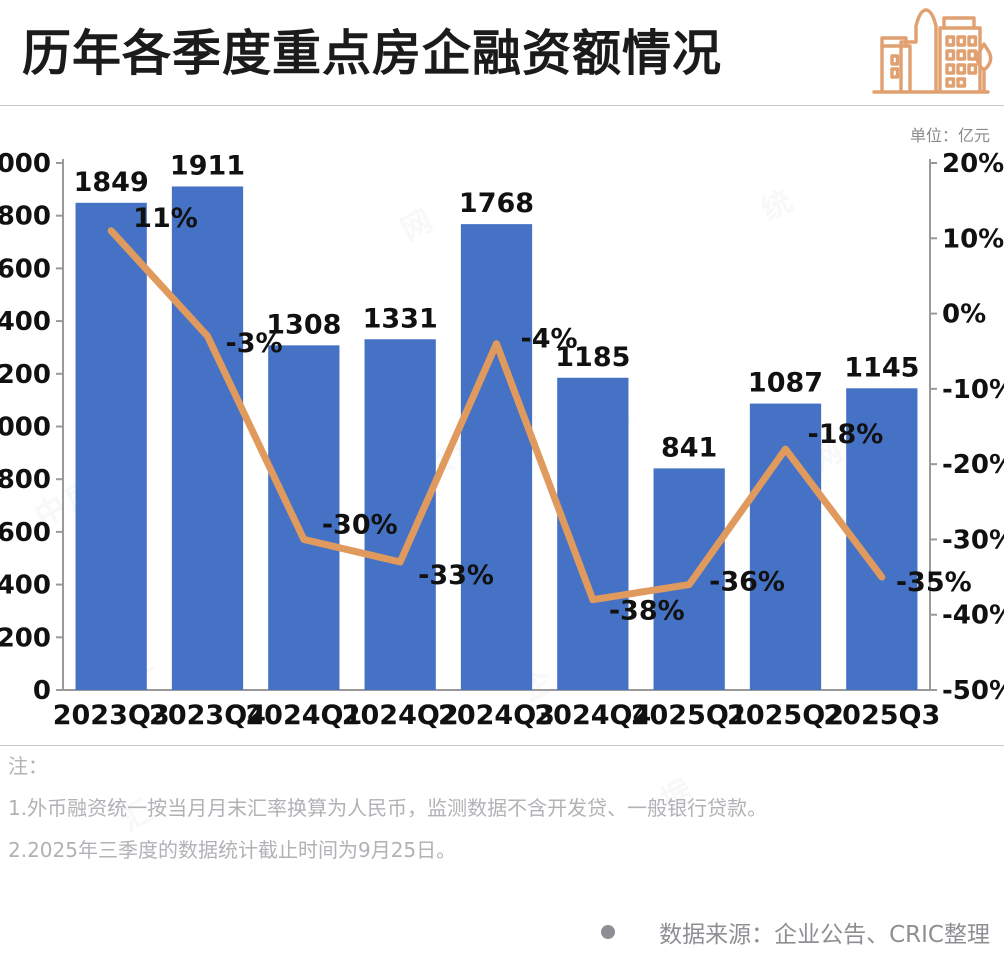  Describe the element at coordinates (456, 575) in the screenshot. I see `line-value-label: -33%` at that location.